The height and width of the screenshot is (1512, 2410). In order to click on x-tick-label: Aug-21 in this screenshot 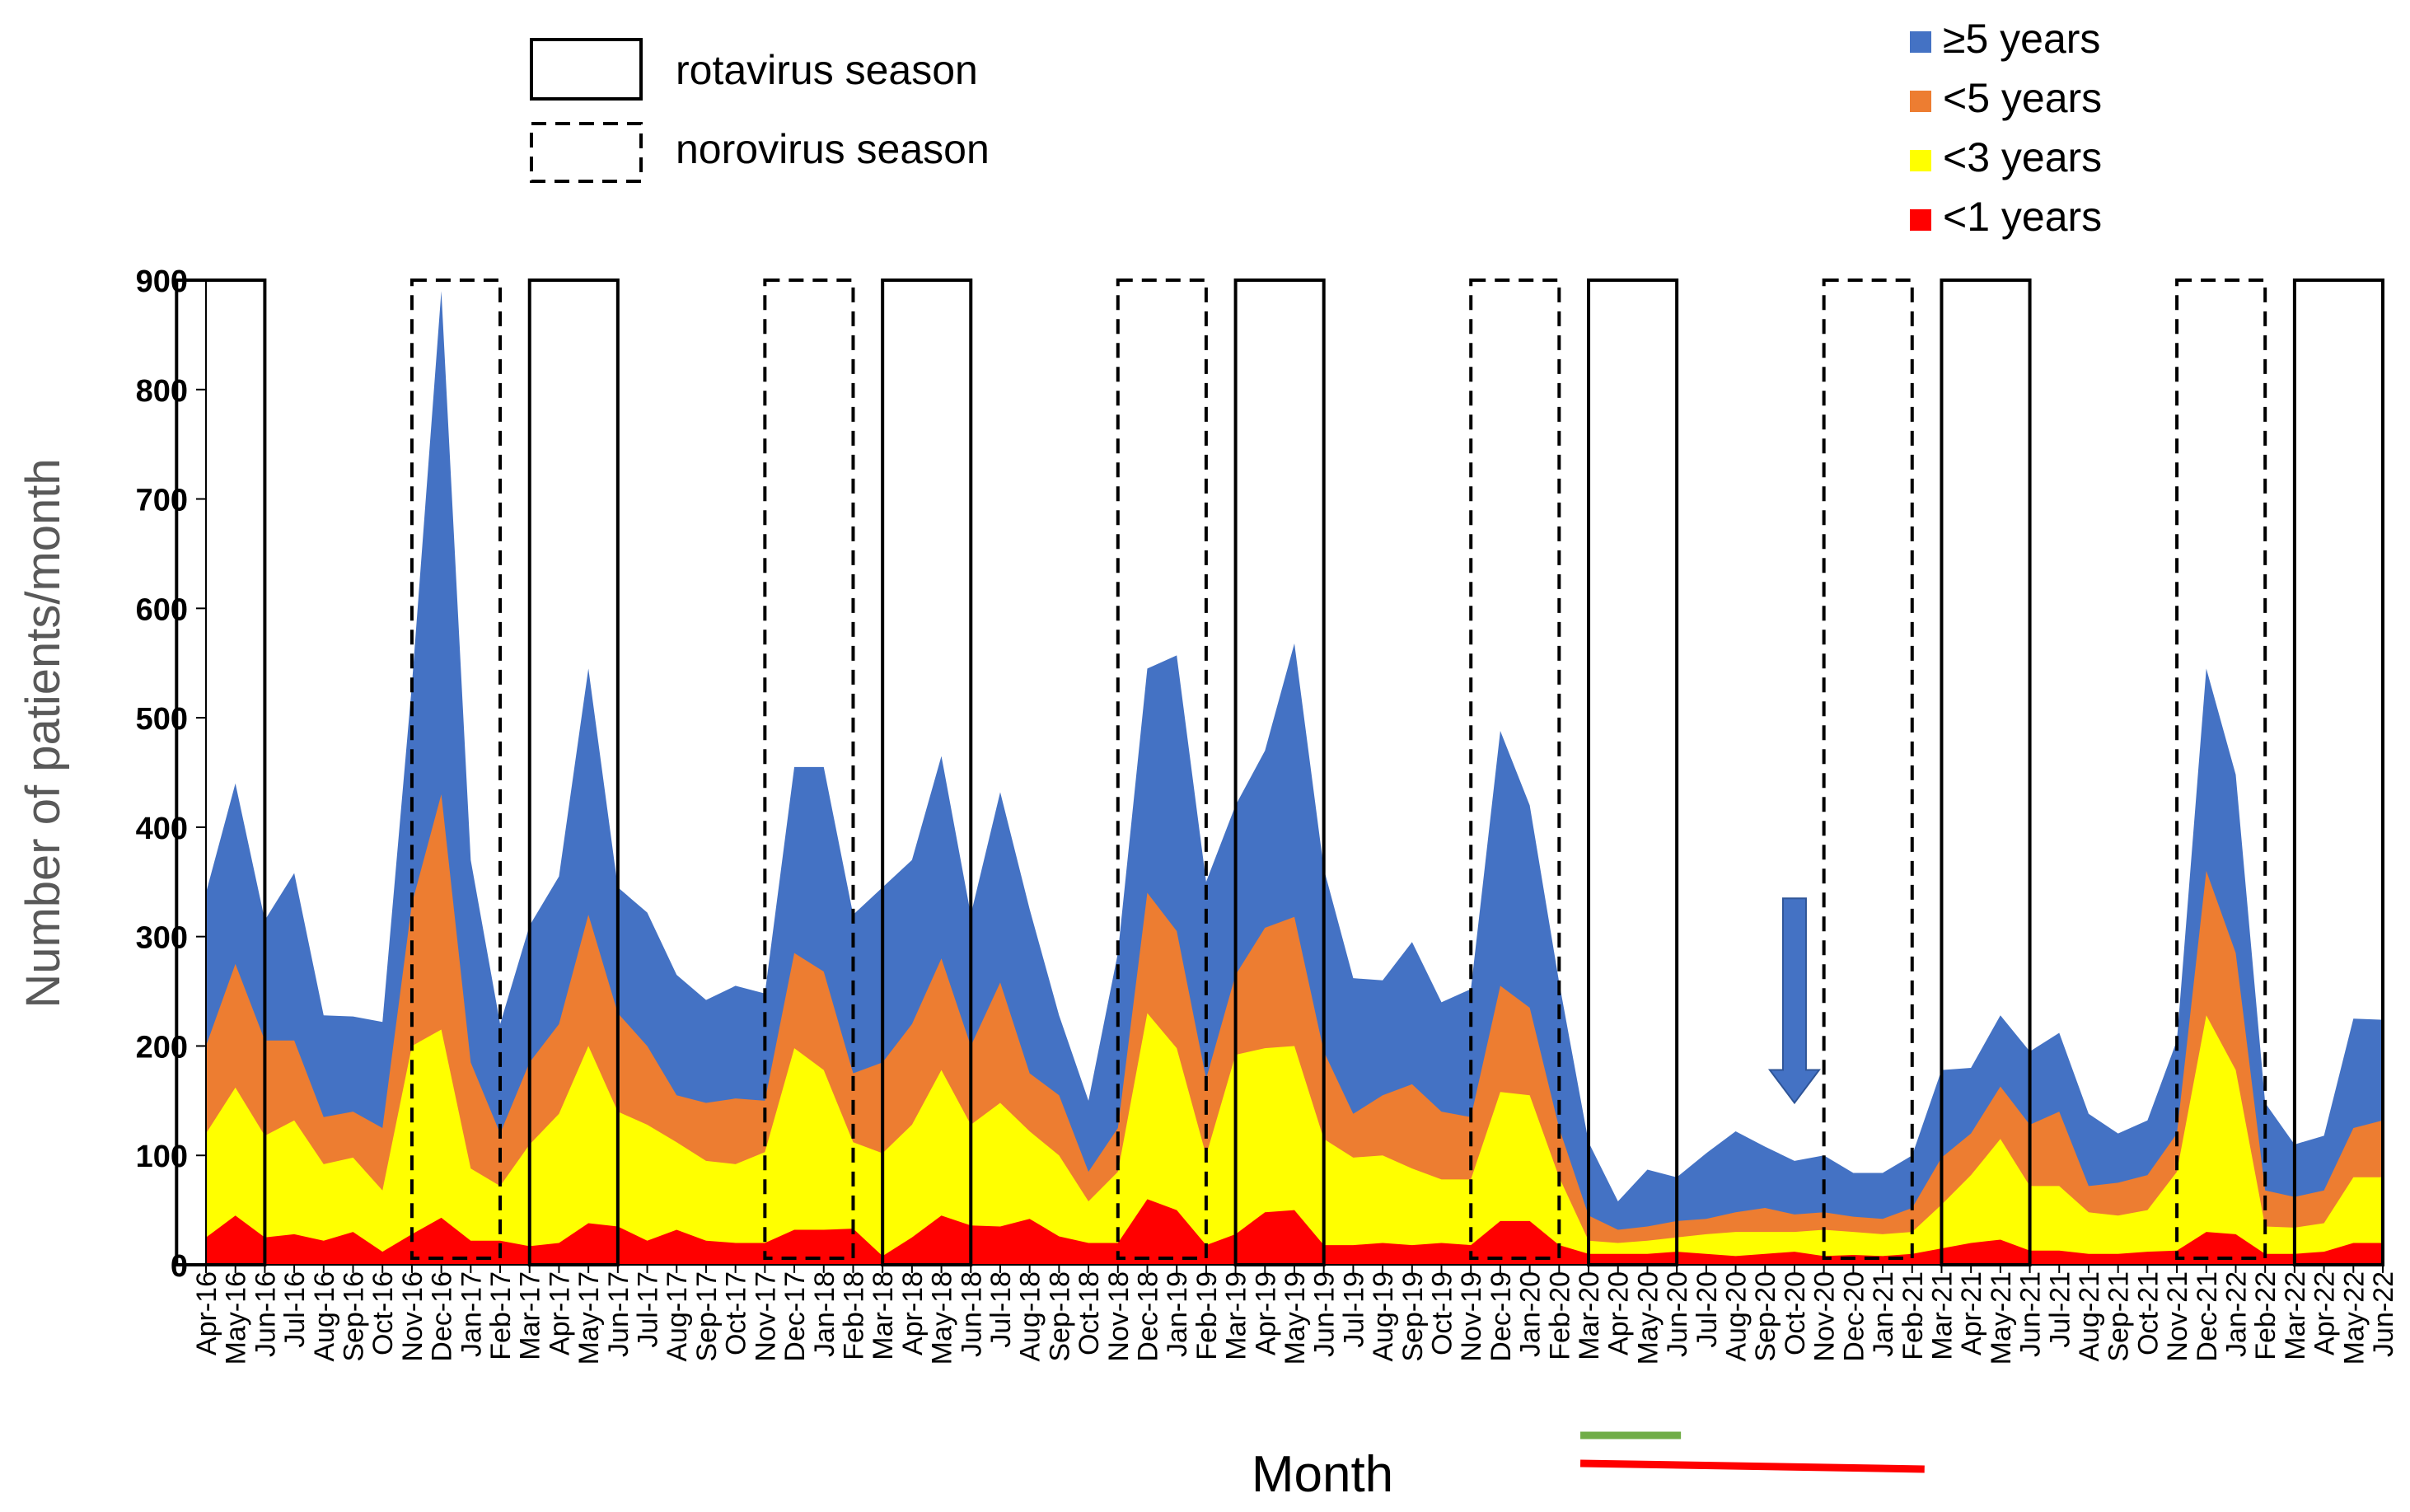, I will do `click(2089, 1316)`.